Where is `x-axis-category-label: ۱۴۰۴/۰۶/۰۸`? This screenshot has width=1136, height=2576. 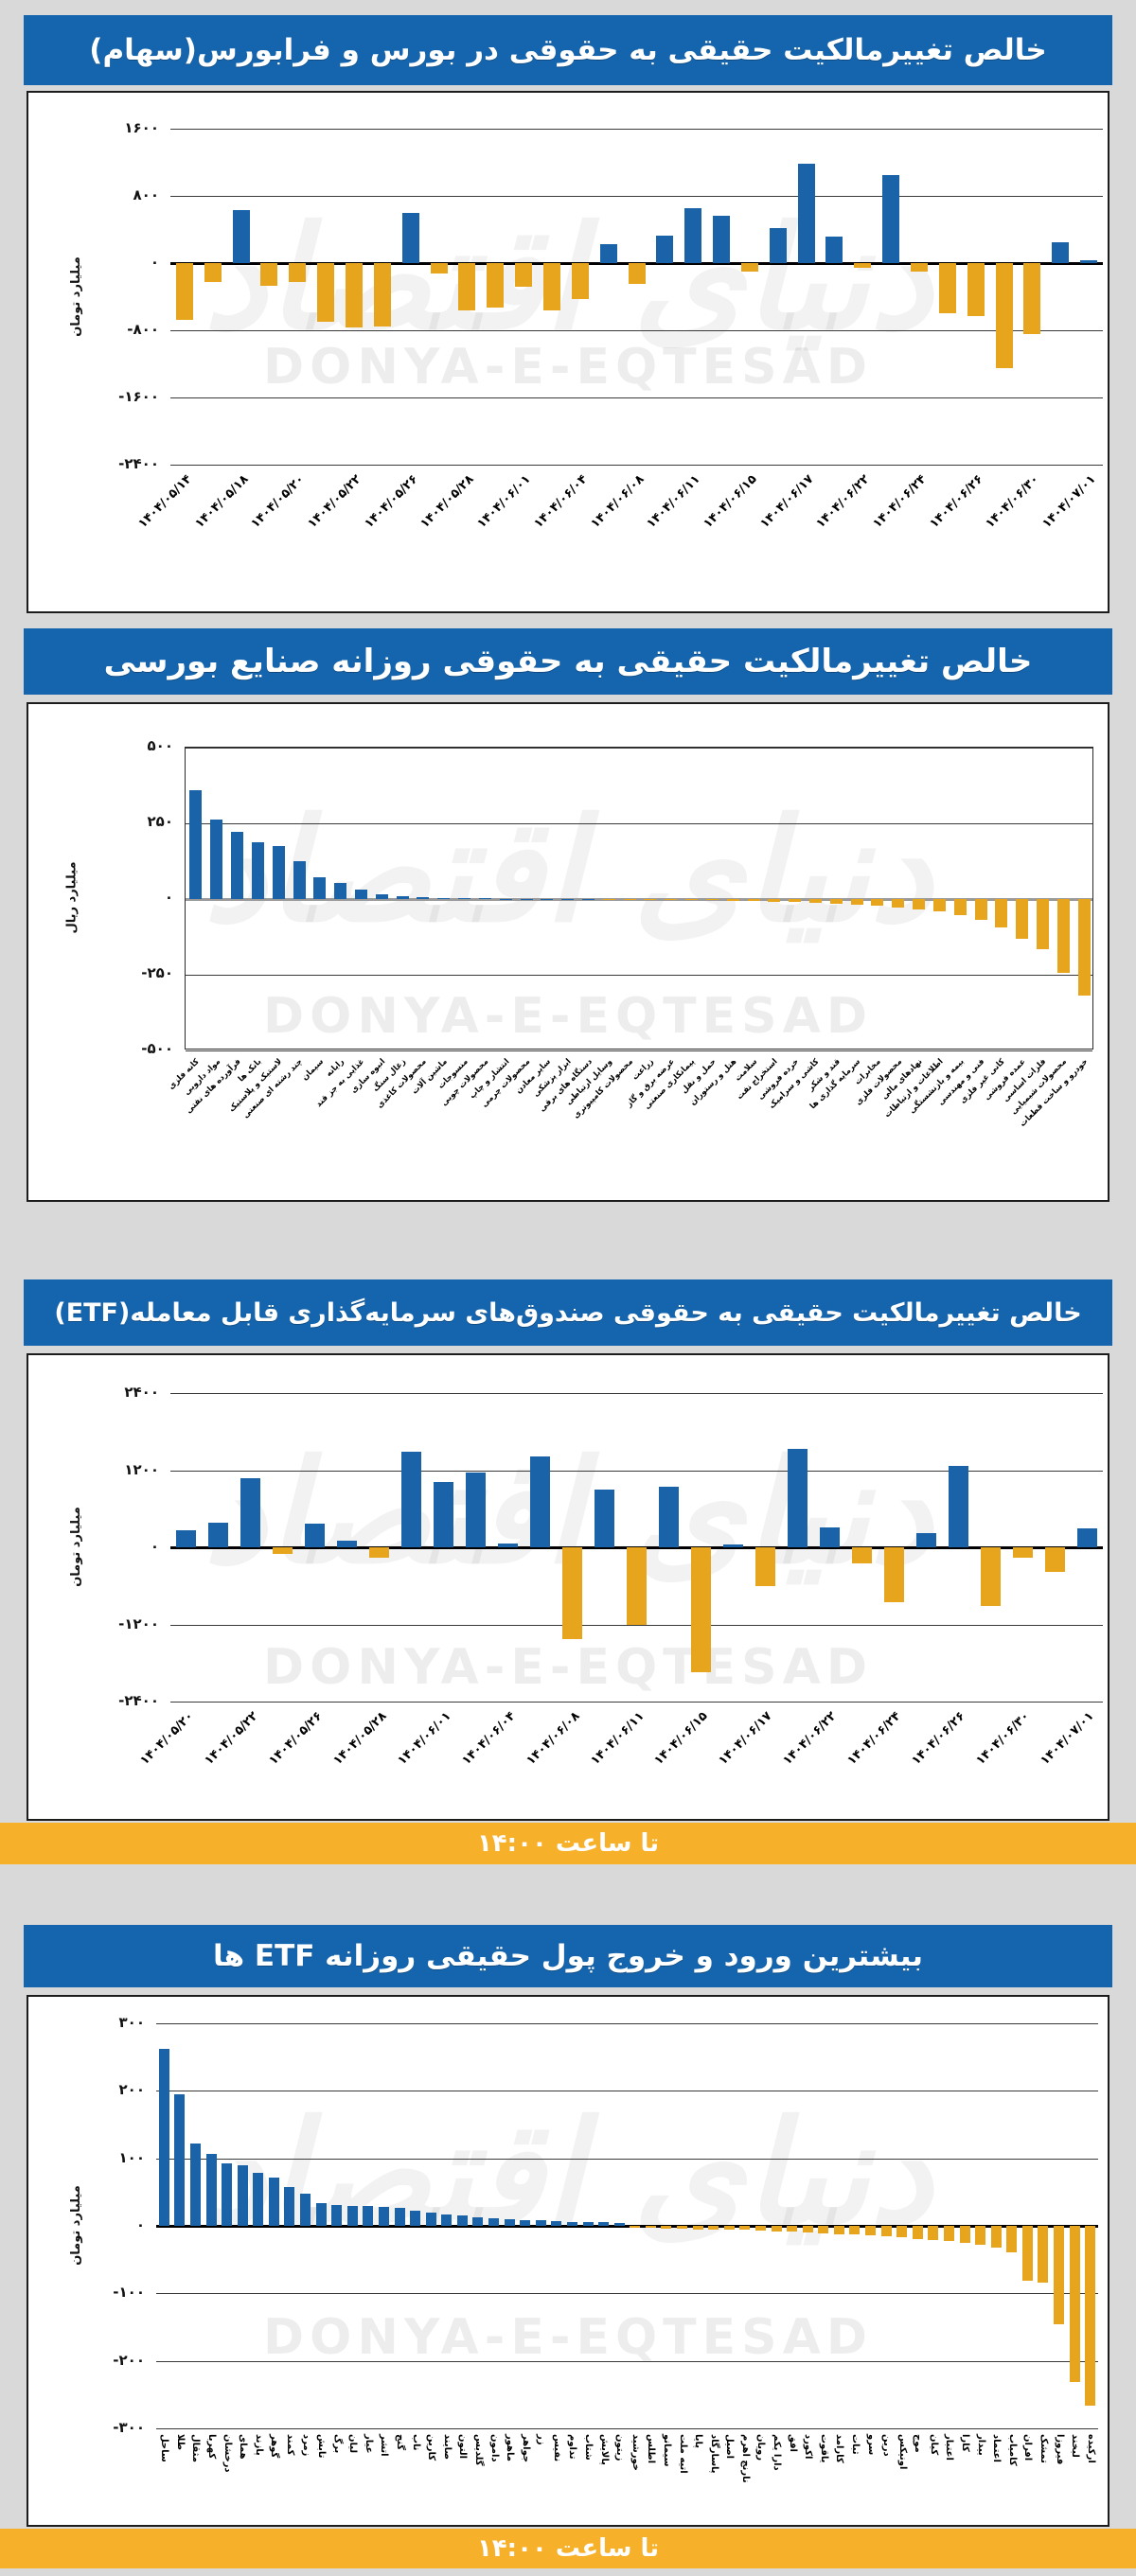 x-axis-category-label: ۱۴۰۴/۰۶/۰۸ is located at coordinates (617, 502).